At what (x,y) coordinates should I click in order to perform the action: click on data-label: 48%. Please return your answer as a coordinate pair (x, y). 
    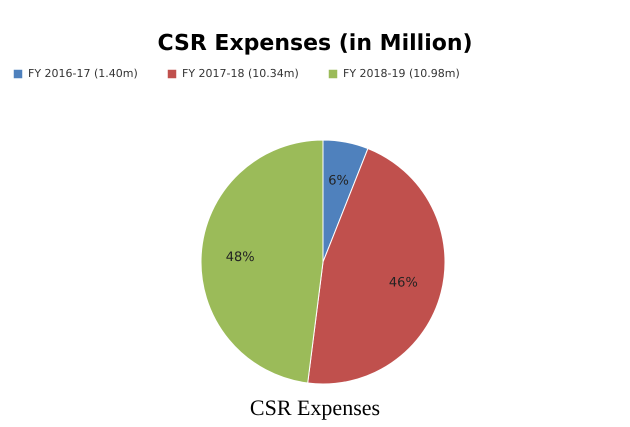
    Looking at the image, I should click on (240, 257).